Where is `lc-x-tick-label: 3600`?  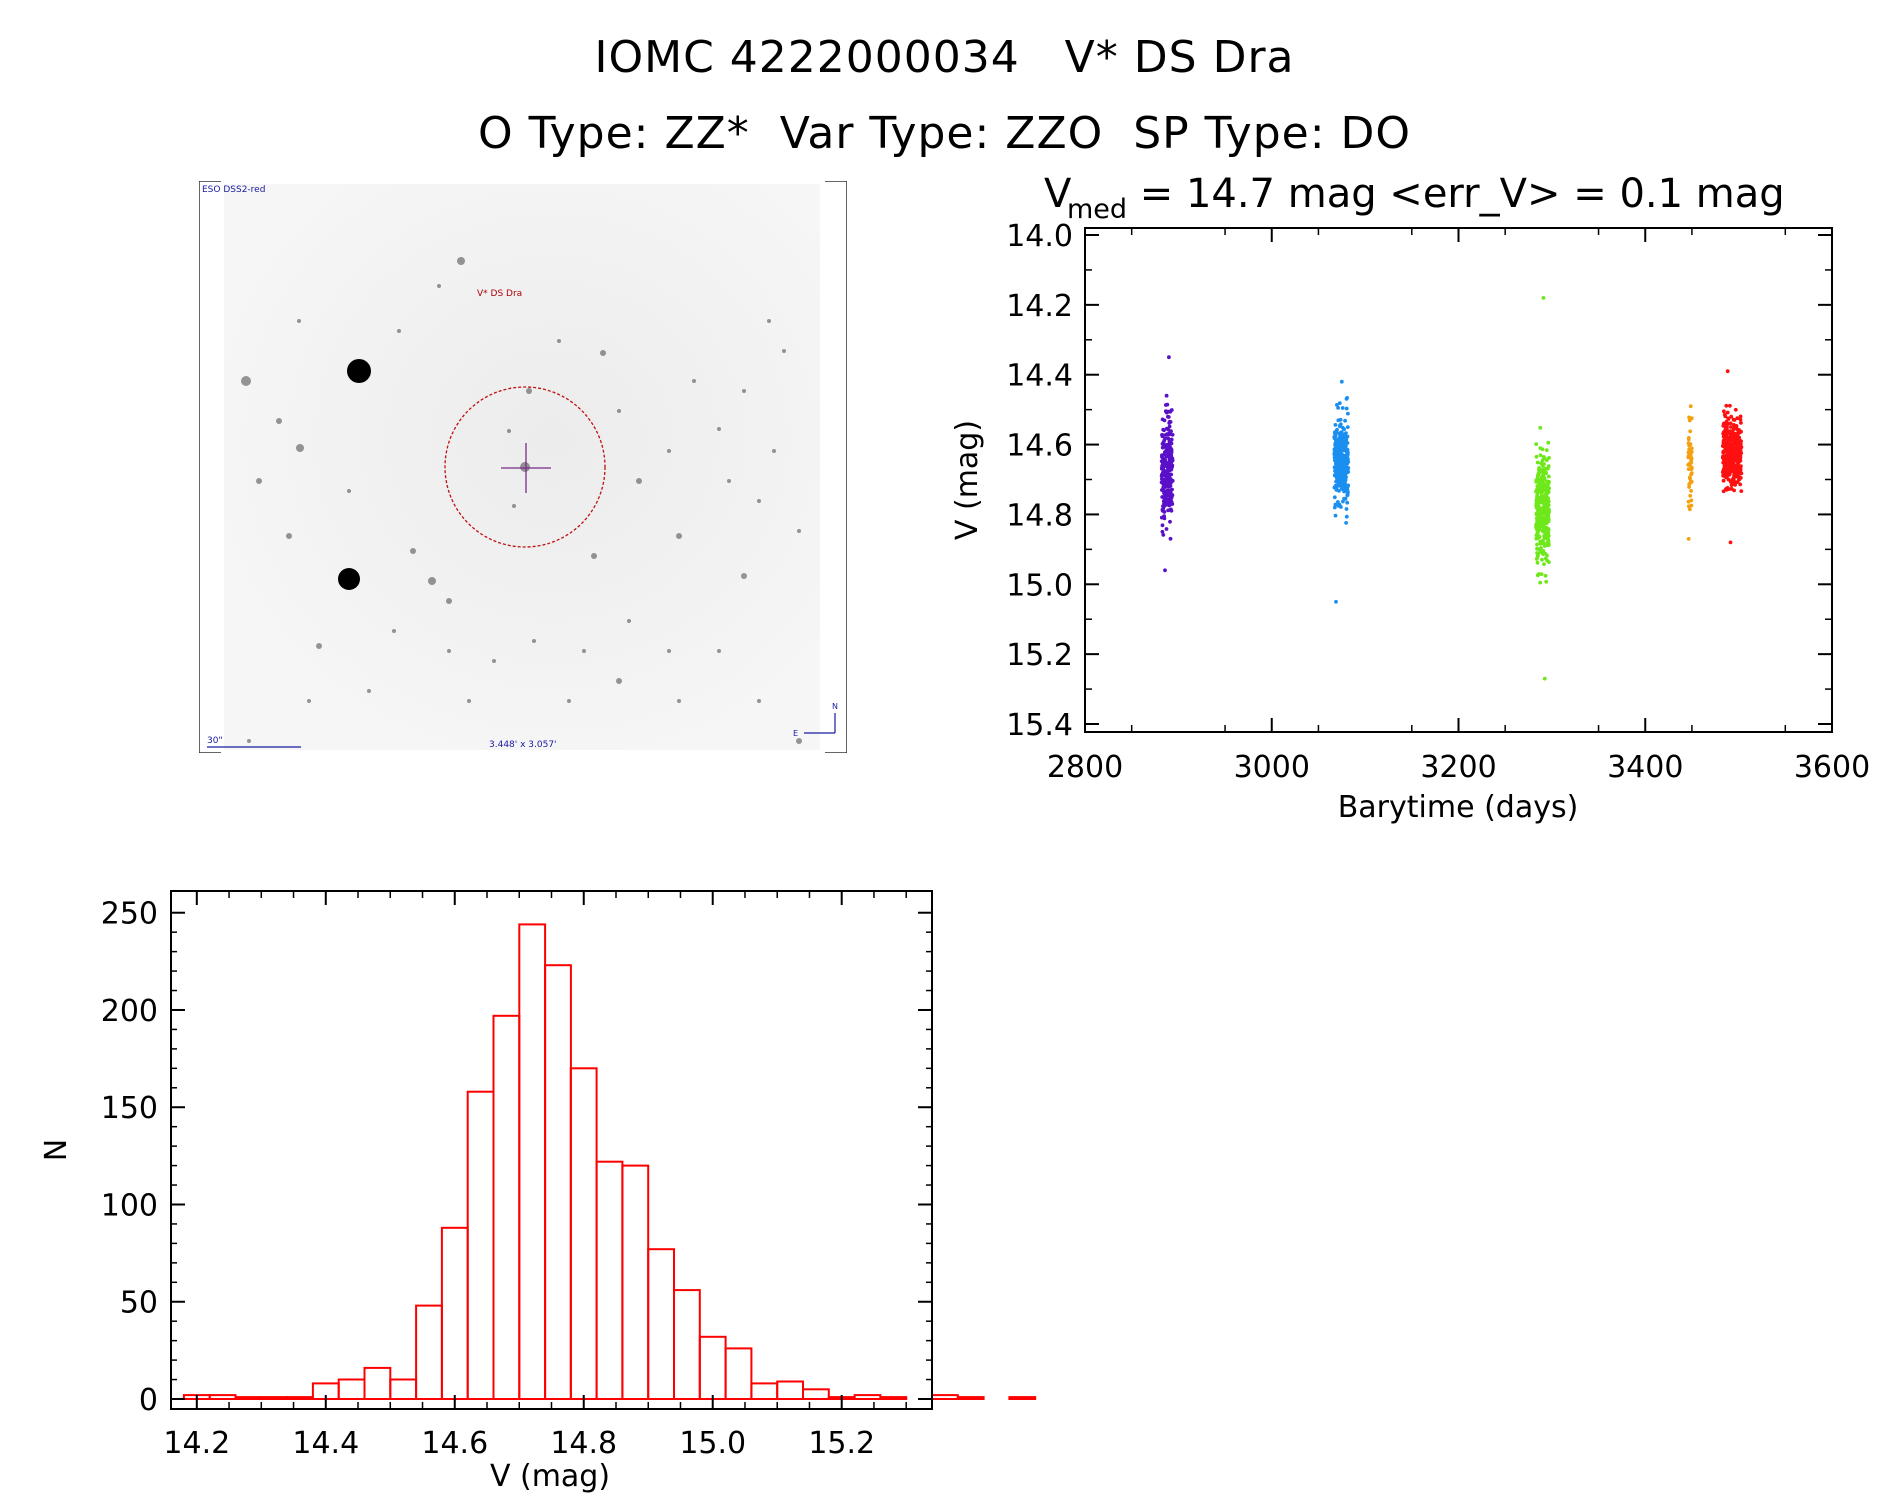 lc-x-tick-label: 3600 is located at coordinates (1832, 767).